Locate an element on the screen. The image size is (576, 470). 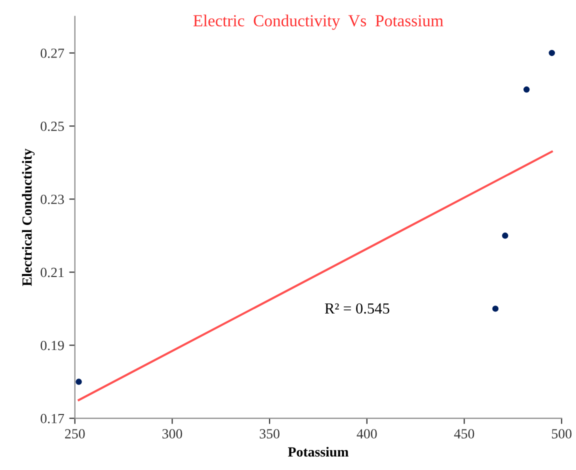
x-tick-label: 450 is located at coordinates (464, 433).